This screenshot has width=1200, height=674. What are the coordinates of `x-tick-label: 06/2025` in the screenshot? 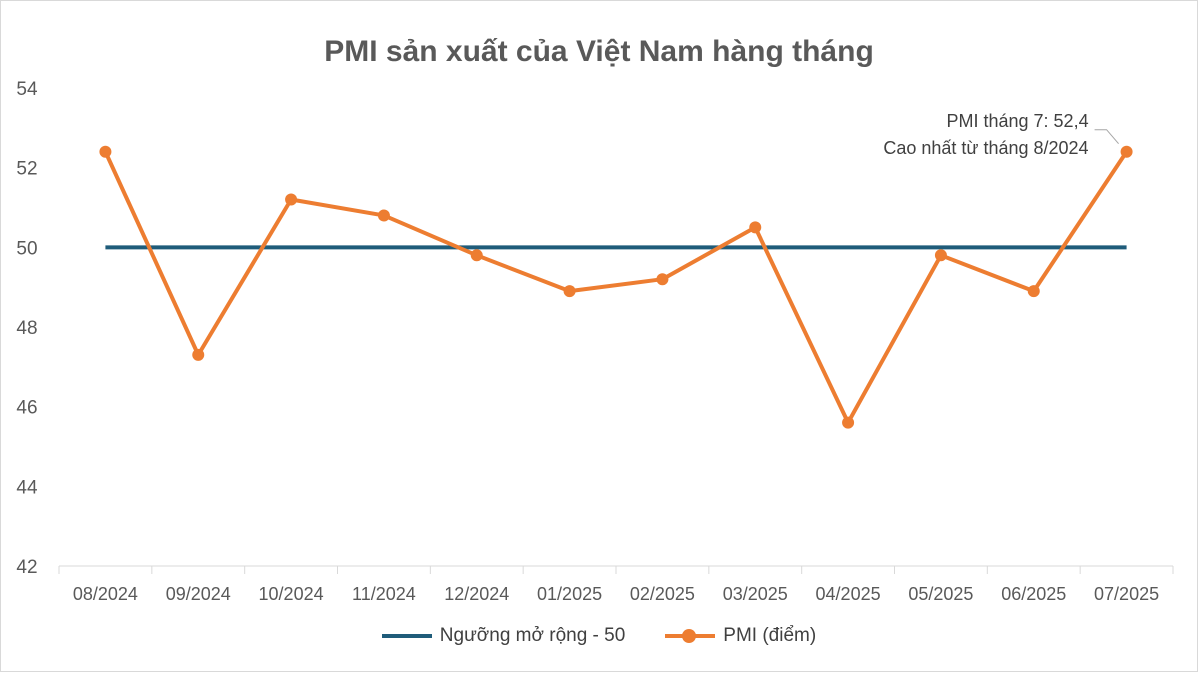 It's located at (1033, 594).